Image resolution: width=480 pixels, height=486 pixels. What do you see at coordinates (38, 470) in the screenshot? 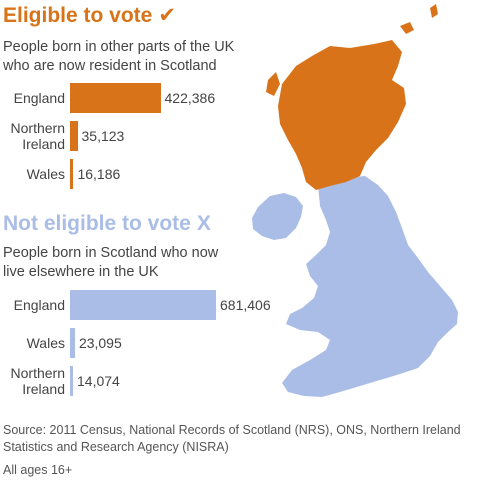
I see `age-note: All ages 16+` at bounding box center [38, 470].